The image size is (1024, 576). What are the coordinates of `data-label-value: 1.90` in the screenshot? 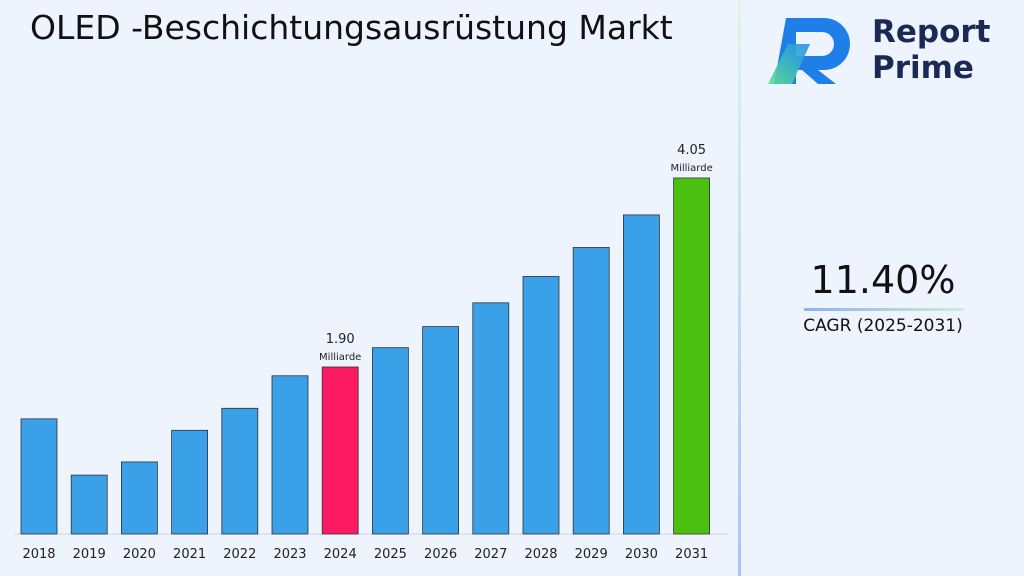 It's located at (340, 339).